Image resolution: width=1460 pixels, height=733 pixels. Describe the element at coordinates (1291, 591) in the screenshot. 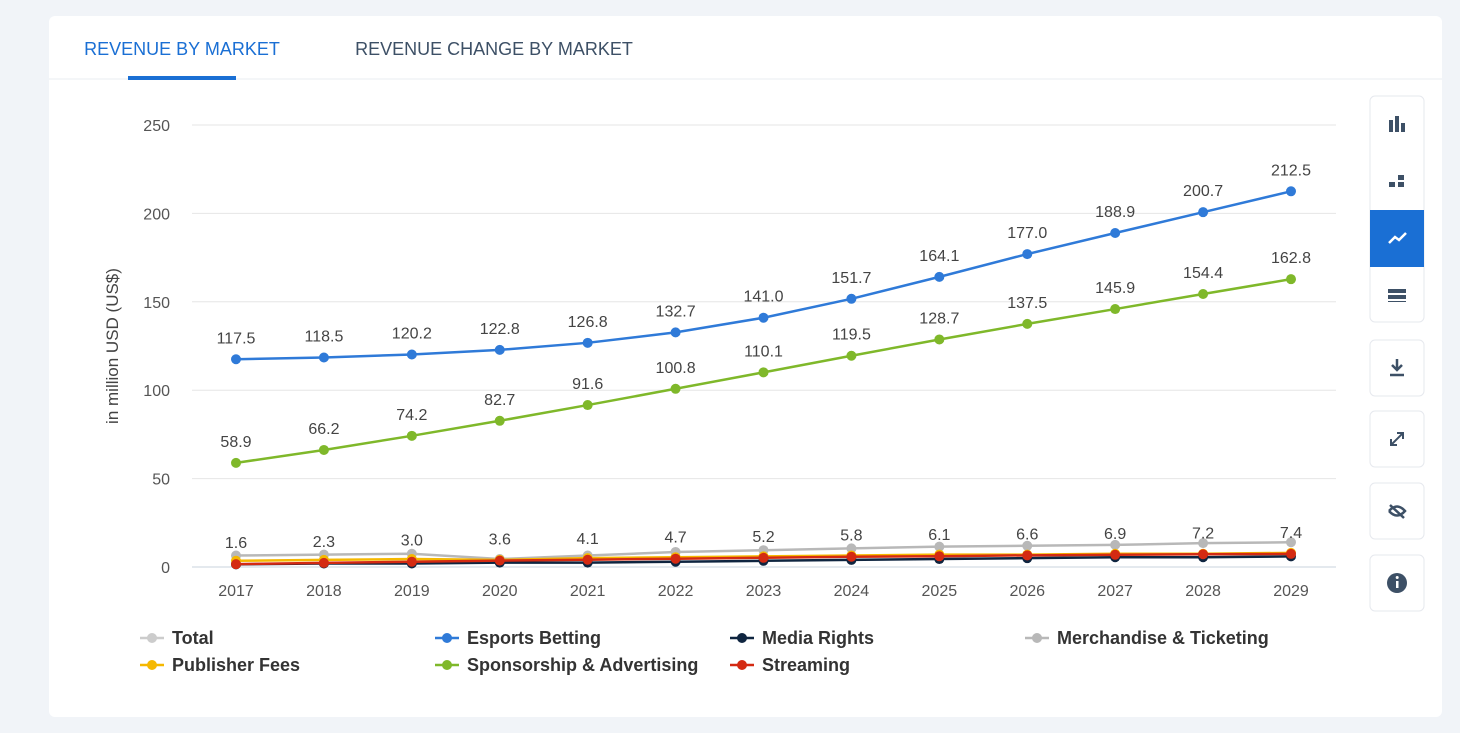

I see `x-tick-label: 2029` at that location.